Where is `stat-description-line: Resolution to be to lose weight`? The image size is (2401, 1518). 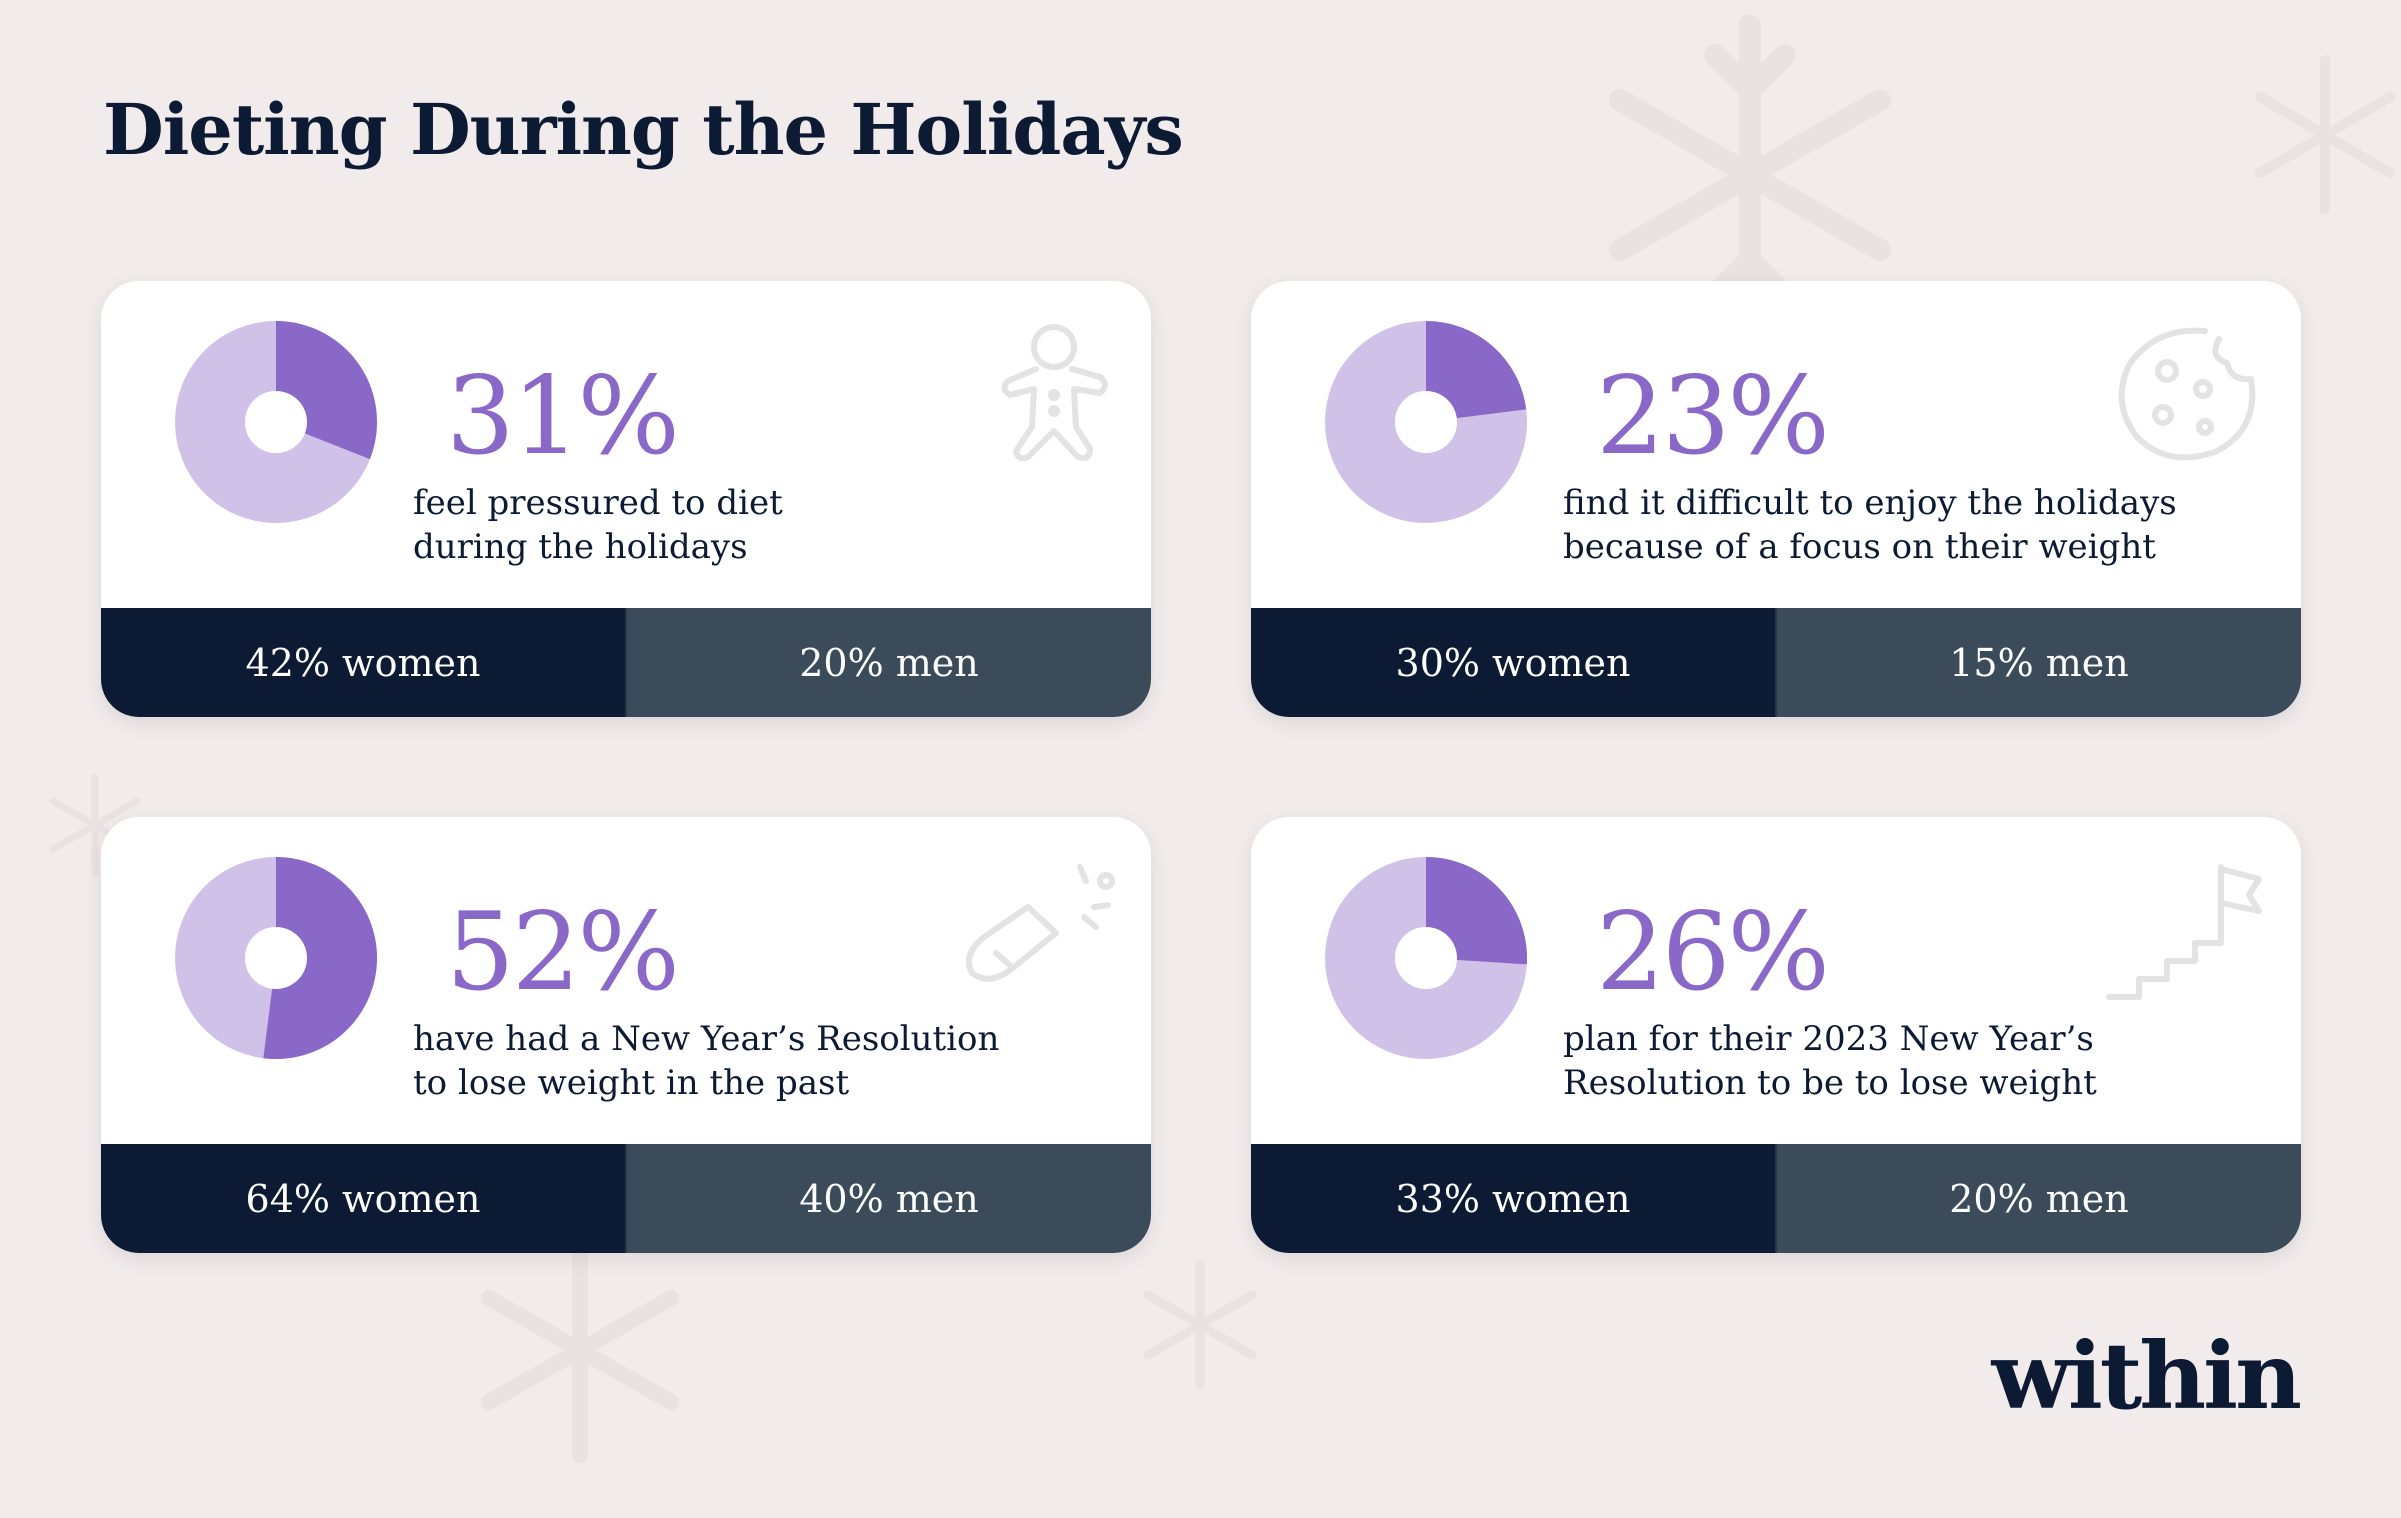 stat-description-line: Resolution to be to lose weight is located at coordinates (1830, 1083).